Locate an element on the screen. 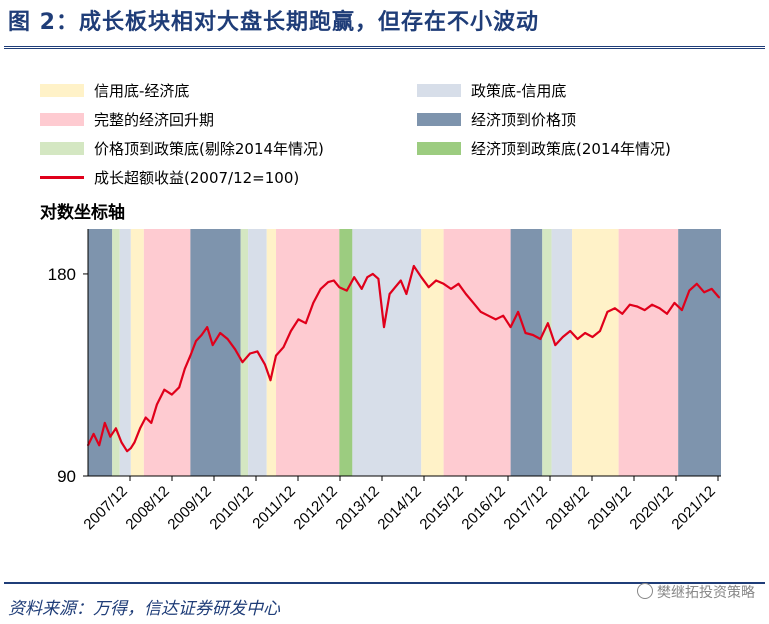 Image resolution: width=769 pixels, height=624 pixels. legend-label: 完整的经济回升期 is located at coordinates (154, 120).